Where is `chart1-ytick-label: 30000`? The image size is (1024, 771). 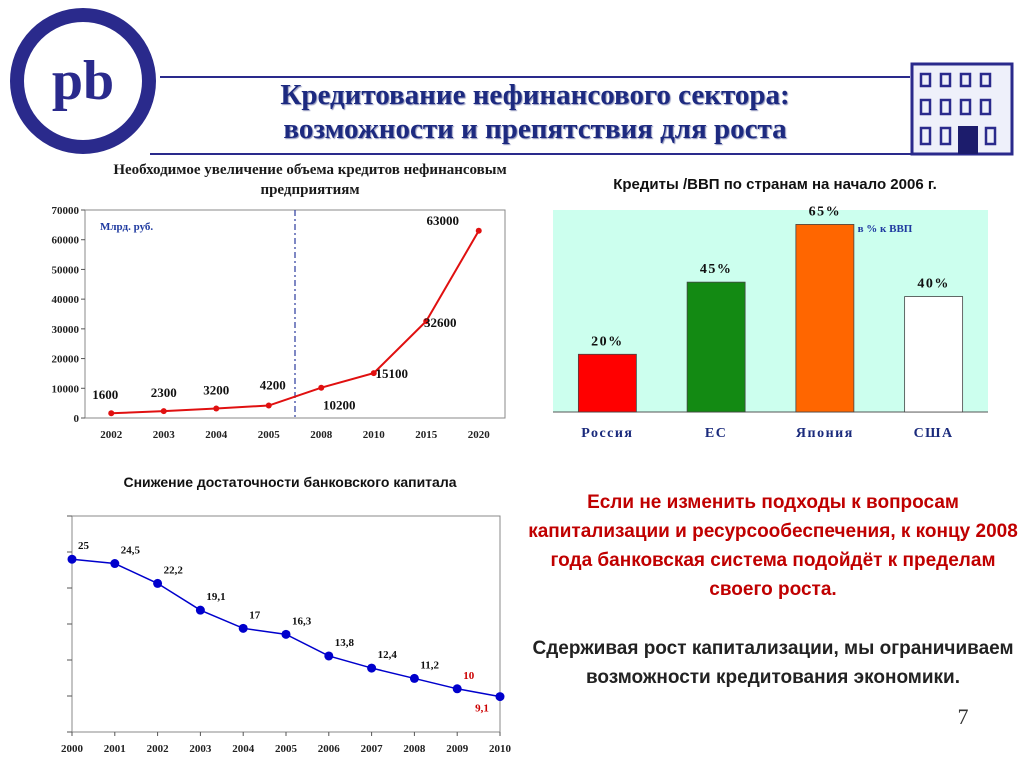
chart1-ytick-label: 30000 is located at coordinates (66, 330).